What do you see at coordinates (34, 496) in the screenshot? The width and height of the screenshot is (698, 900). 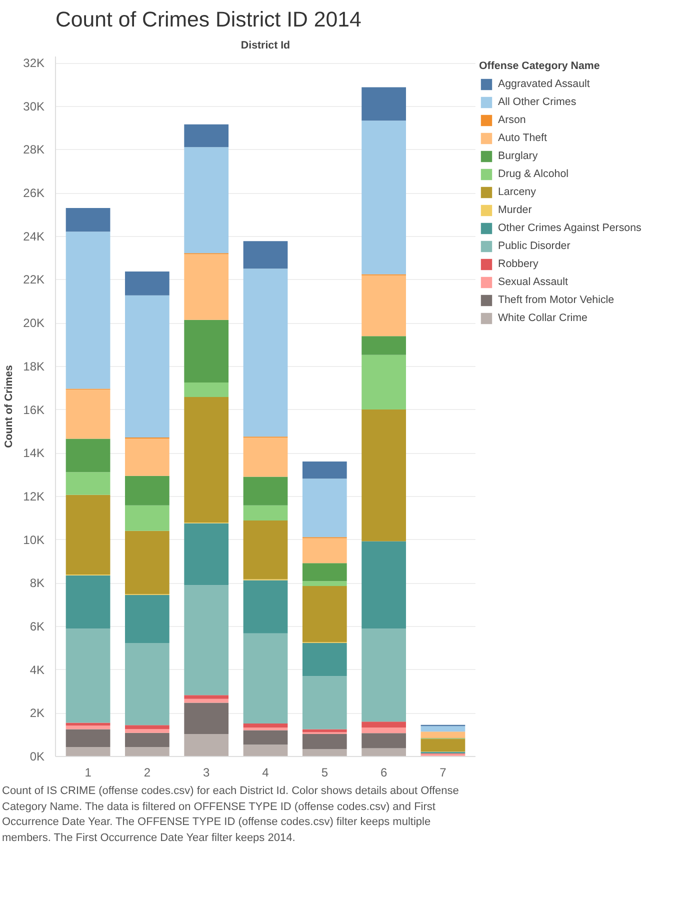 I see `y-tick-label: 12K` at bounding box center [34, 496].